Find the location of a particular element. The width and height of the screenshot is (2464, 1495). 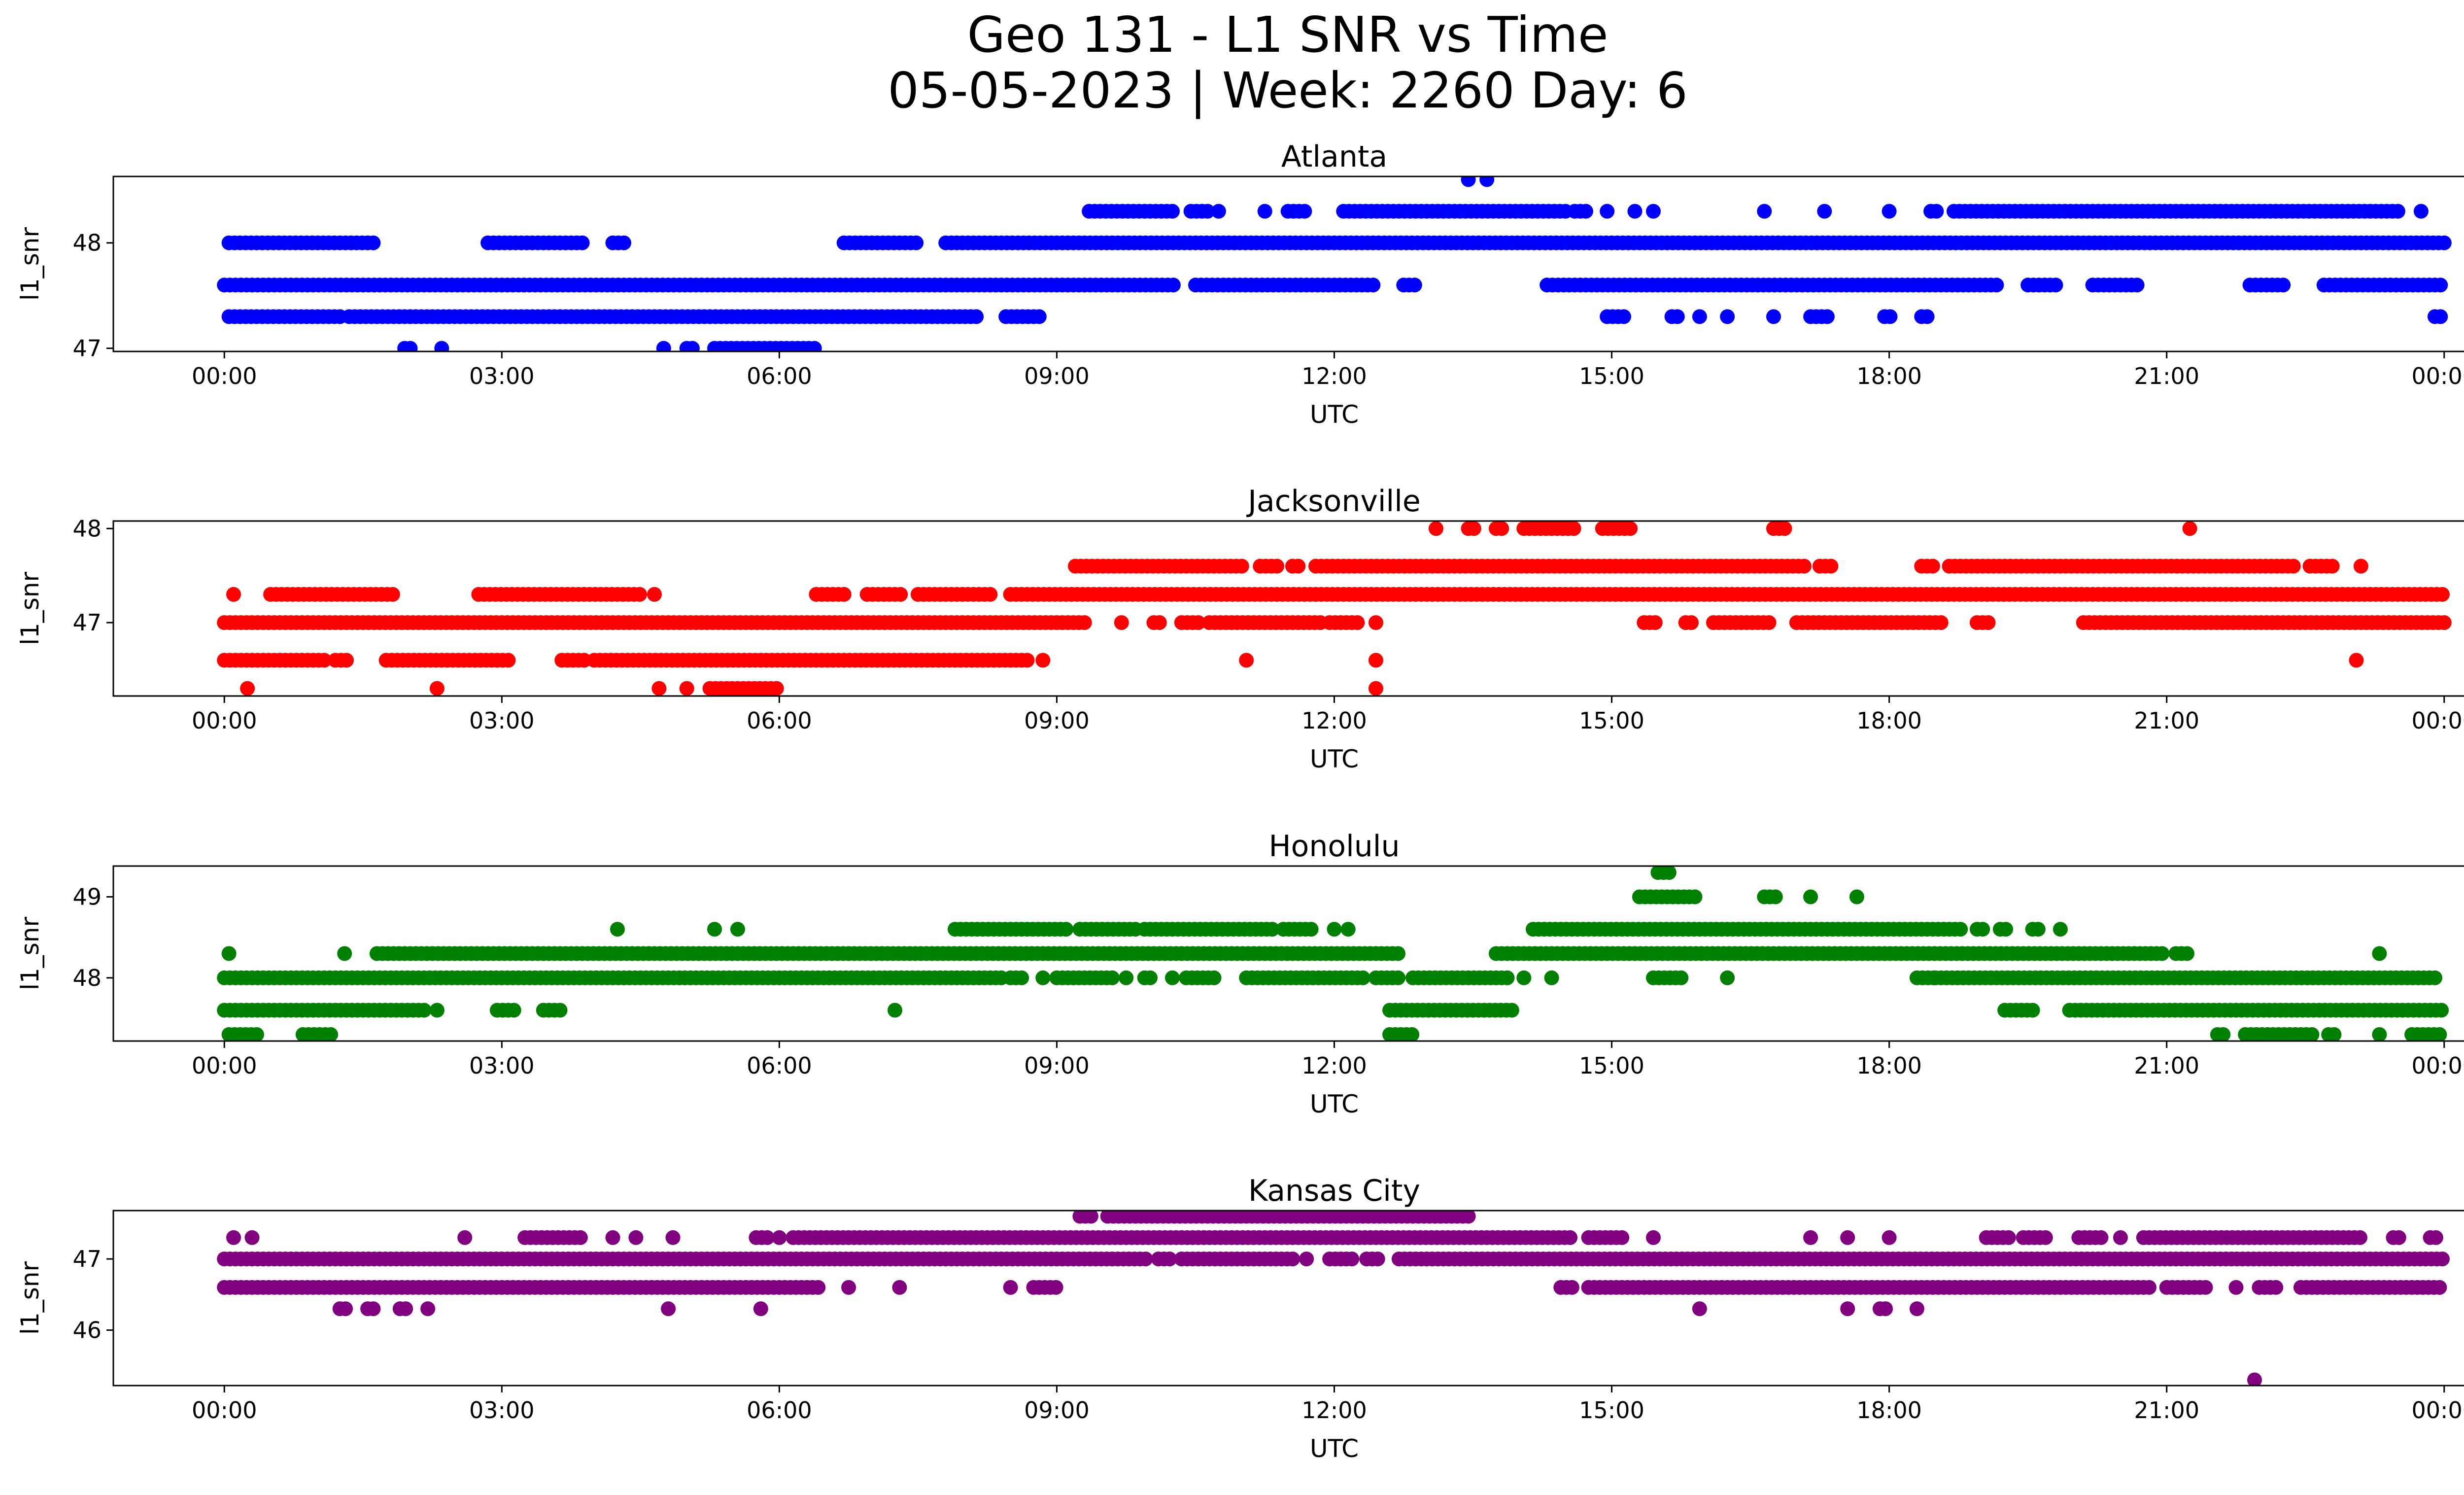

x-tick-label: 03:00 is located at coordinates (502, 720).